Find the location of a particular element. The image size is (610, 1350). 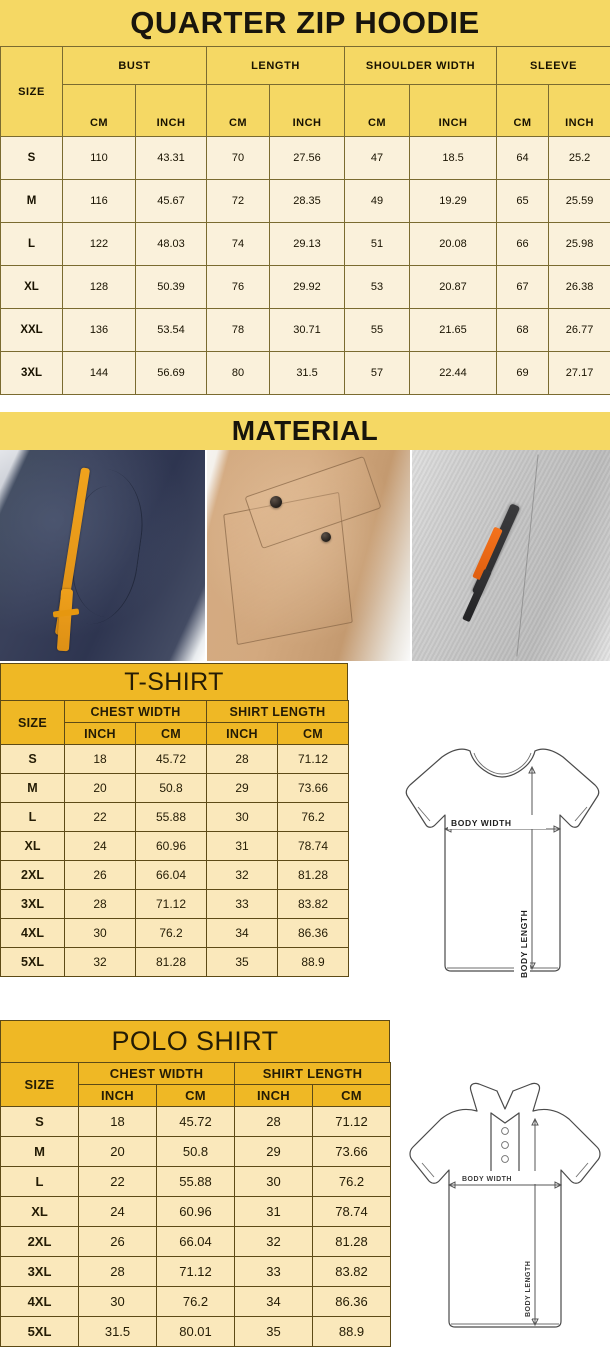

polo-cell-length_in: 35 is located at coordinates (274, 1331).